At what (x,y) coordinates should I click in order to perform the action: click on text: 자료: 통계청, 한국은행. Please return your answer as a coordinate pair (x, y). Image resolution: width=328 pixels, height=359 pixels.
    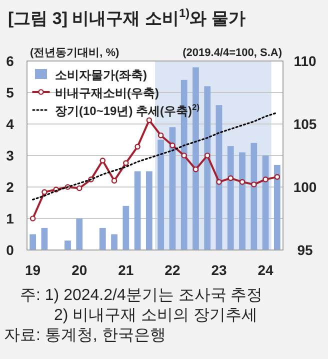
    Looking at the image, I should click on (85, 335).